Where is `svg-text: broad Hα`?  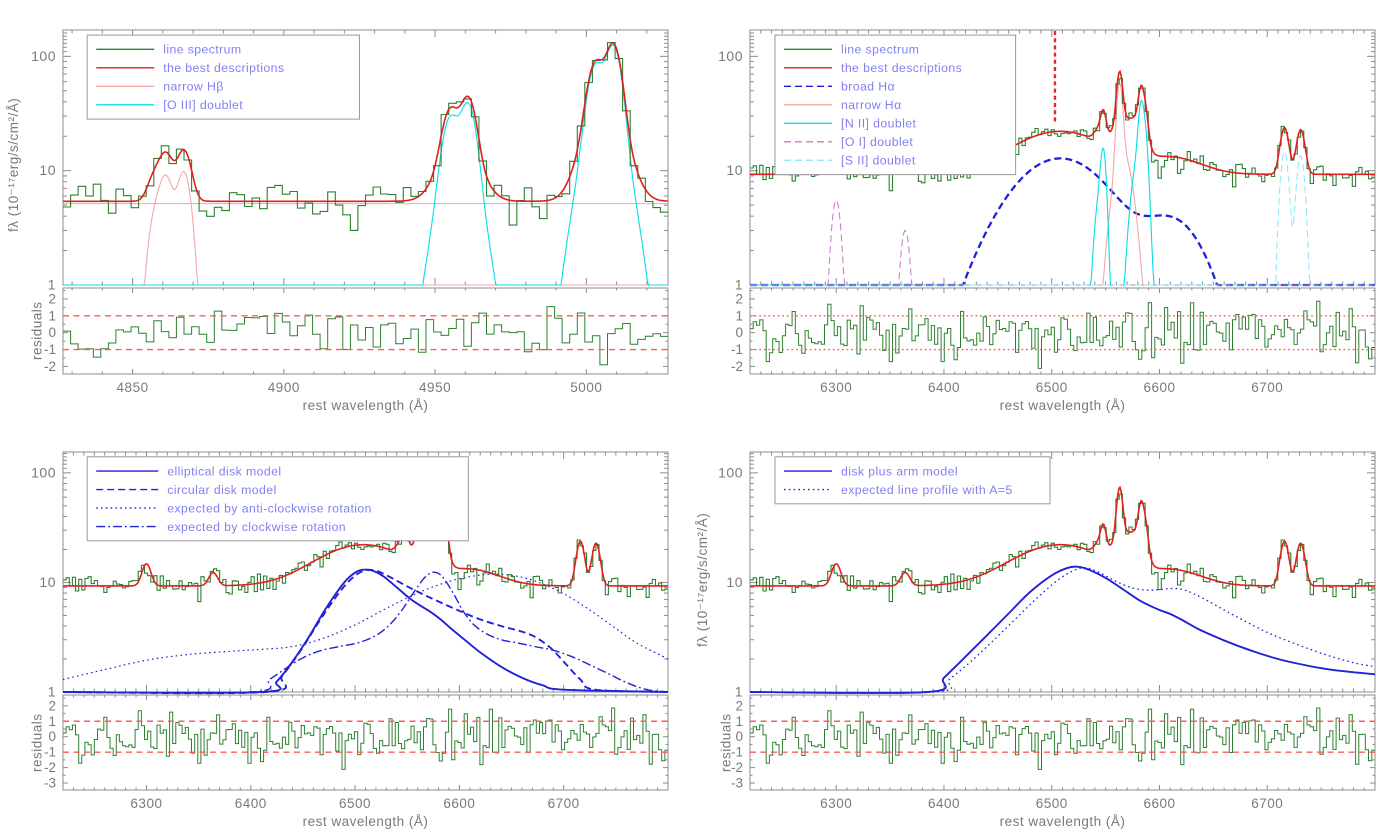
svg-text: broad Hα is located at coordinates (868, 87).